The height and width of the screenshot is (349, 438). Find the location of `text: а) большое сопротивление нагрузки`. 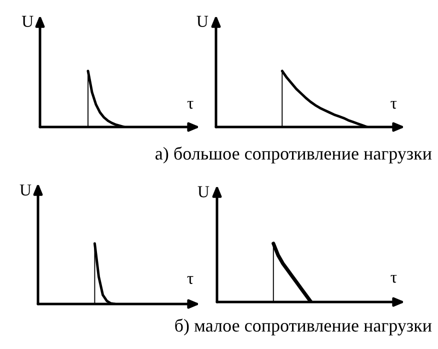

text: а) большое сопротивление нагрузки is located at coordinates (294, 155).